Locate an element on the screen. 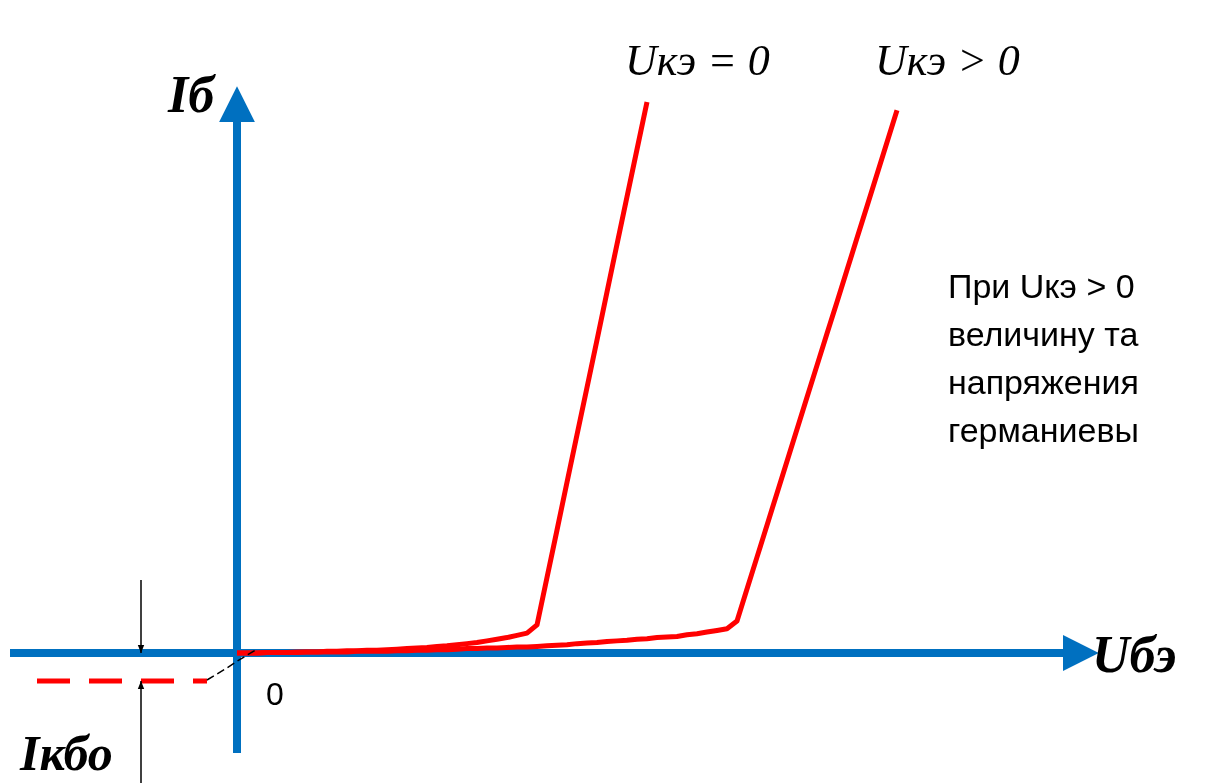  y-axis-title: Iб is located at coordinates (192, 94).